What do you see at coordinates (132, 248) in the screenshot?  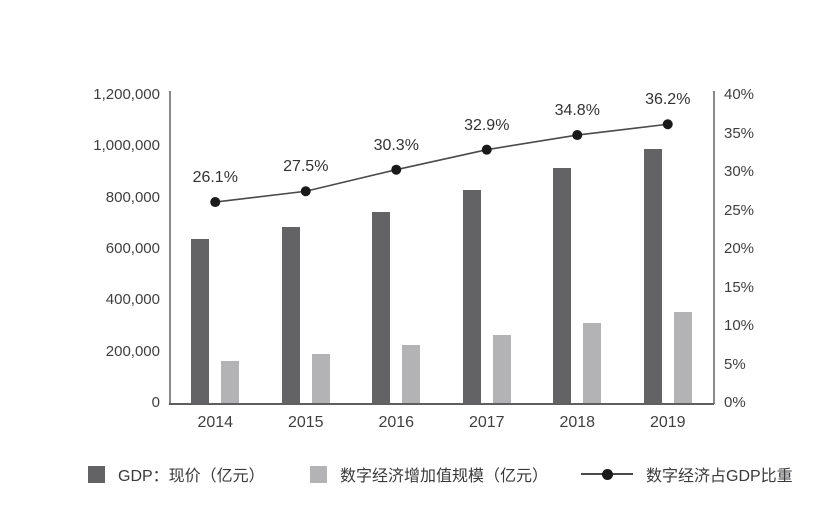 I see `left-axis-tick-label: 600,000` at bounding box center [132, 248].